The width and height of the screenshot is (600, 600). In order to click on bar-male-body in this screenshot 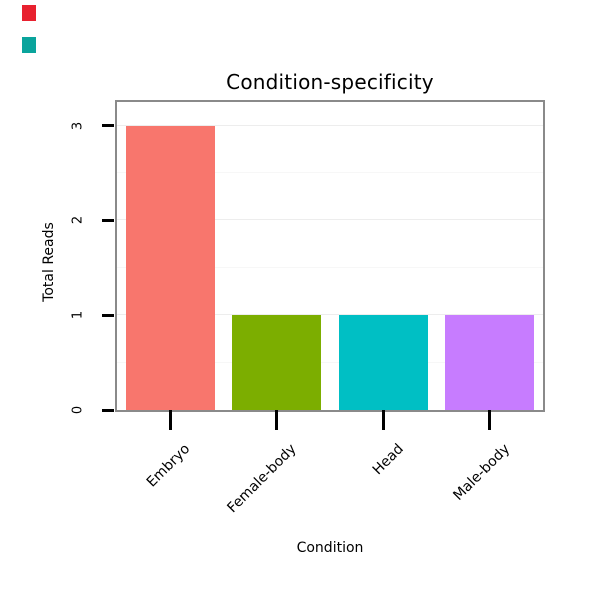, I will do `click(490, 362)`.